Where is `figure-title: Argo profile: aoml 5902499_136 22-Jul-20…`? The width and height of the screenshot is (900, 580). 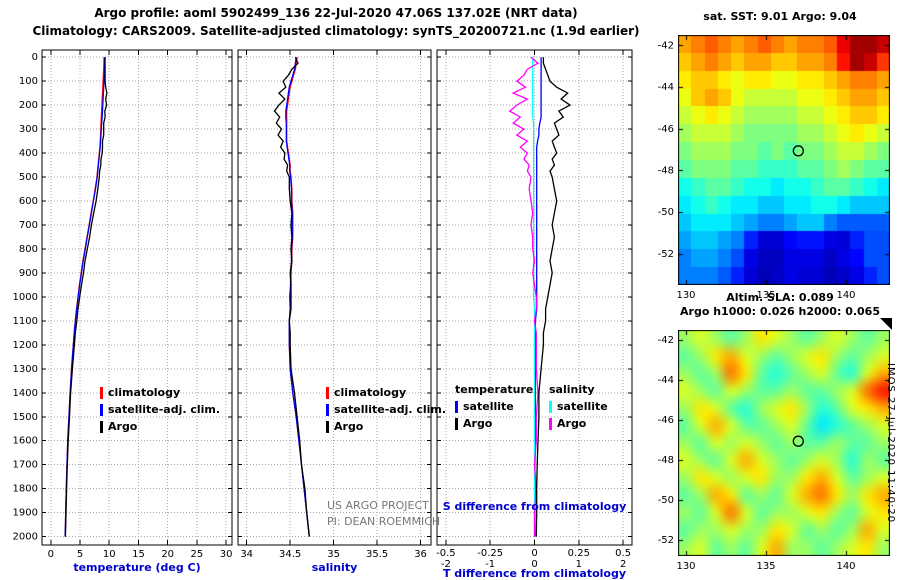
figure-title: Argo profile: aoml 5902499_136 22-Jul-20… is located at coordinates (336, 13).